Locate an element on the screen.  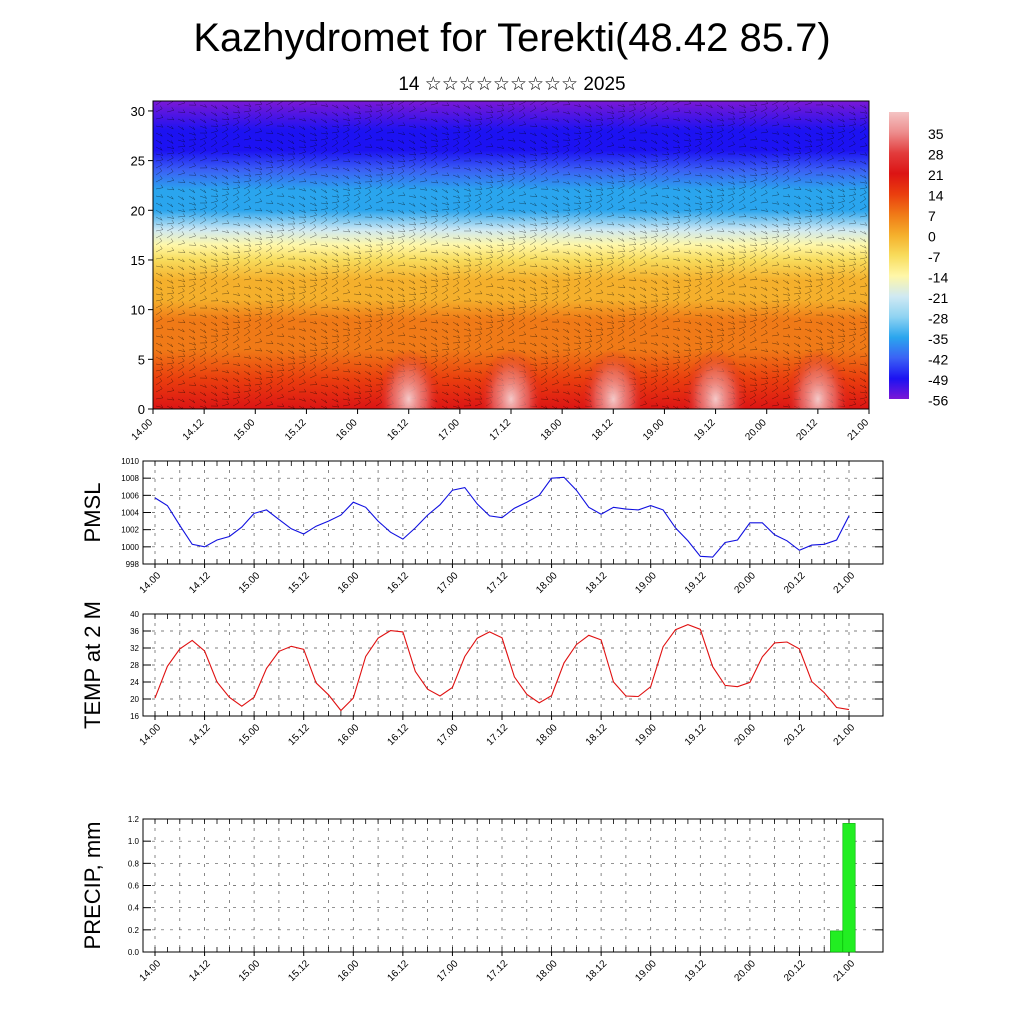
colorbar-label: 21 is located at coordinates (936, 175).